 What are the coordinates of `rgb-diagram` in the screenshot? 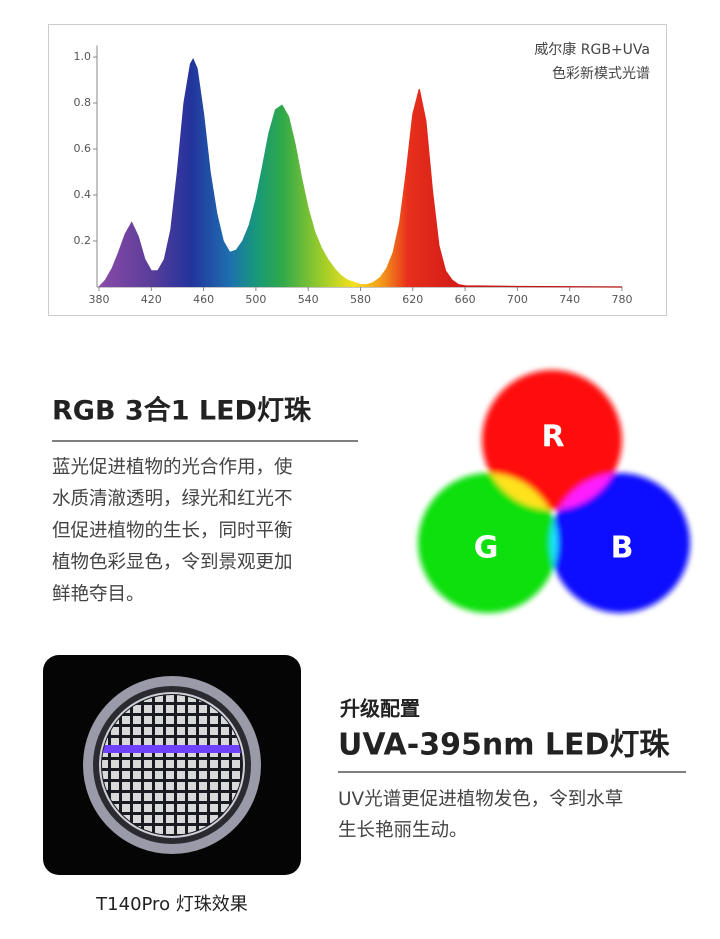 It's located at (554, 491).